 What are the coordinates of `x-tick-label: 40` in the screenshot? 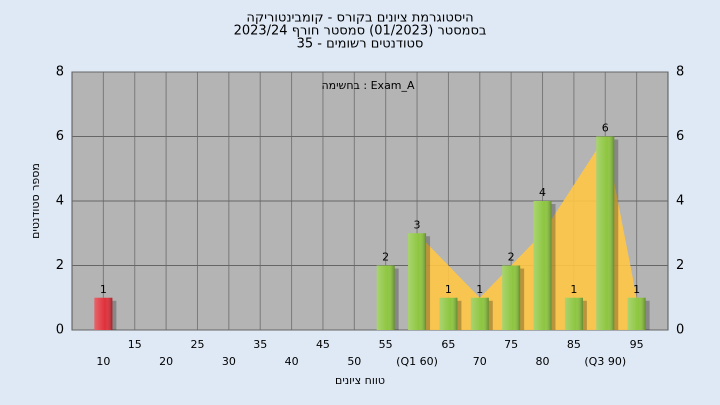 It's located at (292, 361).